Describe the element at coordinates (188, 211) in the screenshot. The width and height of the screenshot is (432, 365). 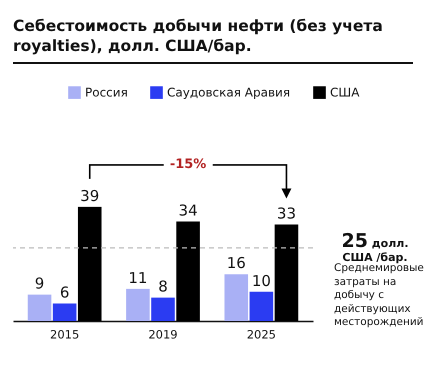
I see `data-label: 34` at that location.